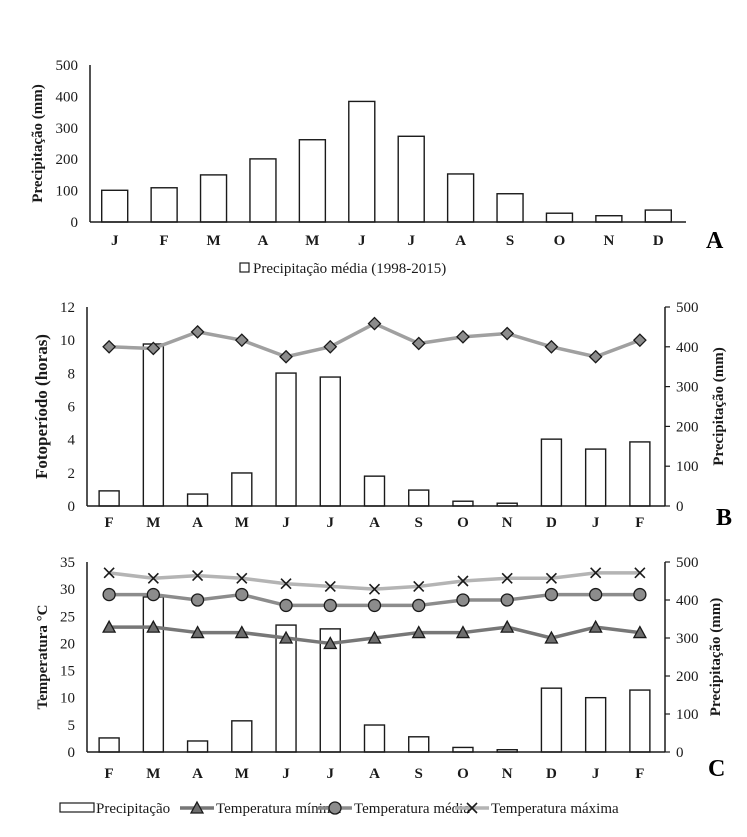  Describe the element at coordinates (412, 809) in the screenshot. I see `legend-label: Temperatura média` at that location.